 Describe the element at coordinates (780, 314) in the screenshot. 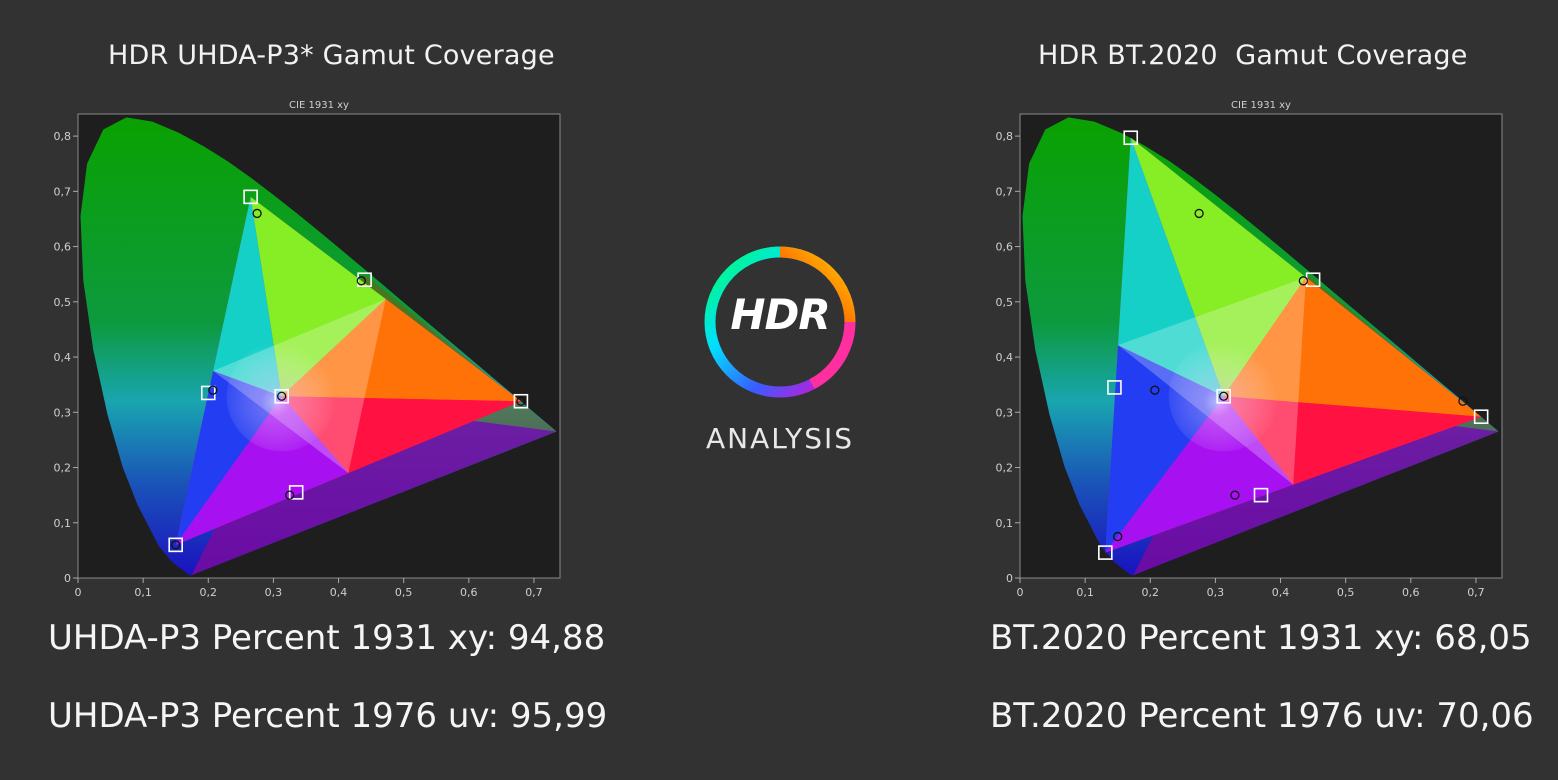

I see `logo-hdr-text: HDR` at that location.